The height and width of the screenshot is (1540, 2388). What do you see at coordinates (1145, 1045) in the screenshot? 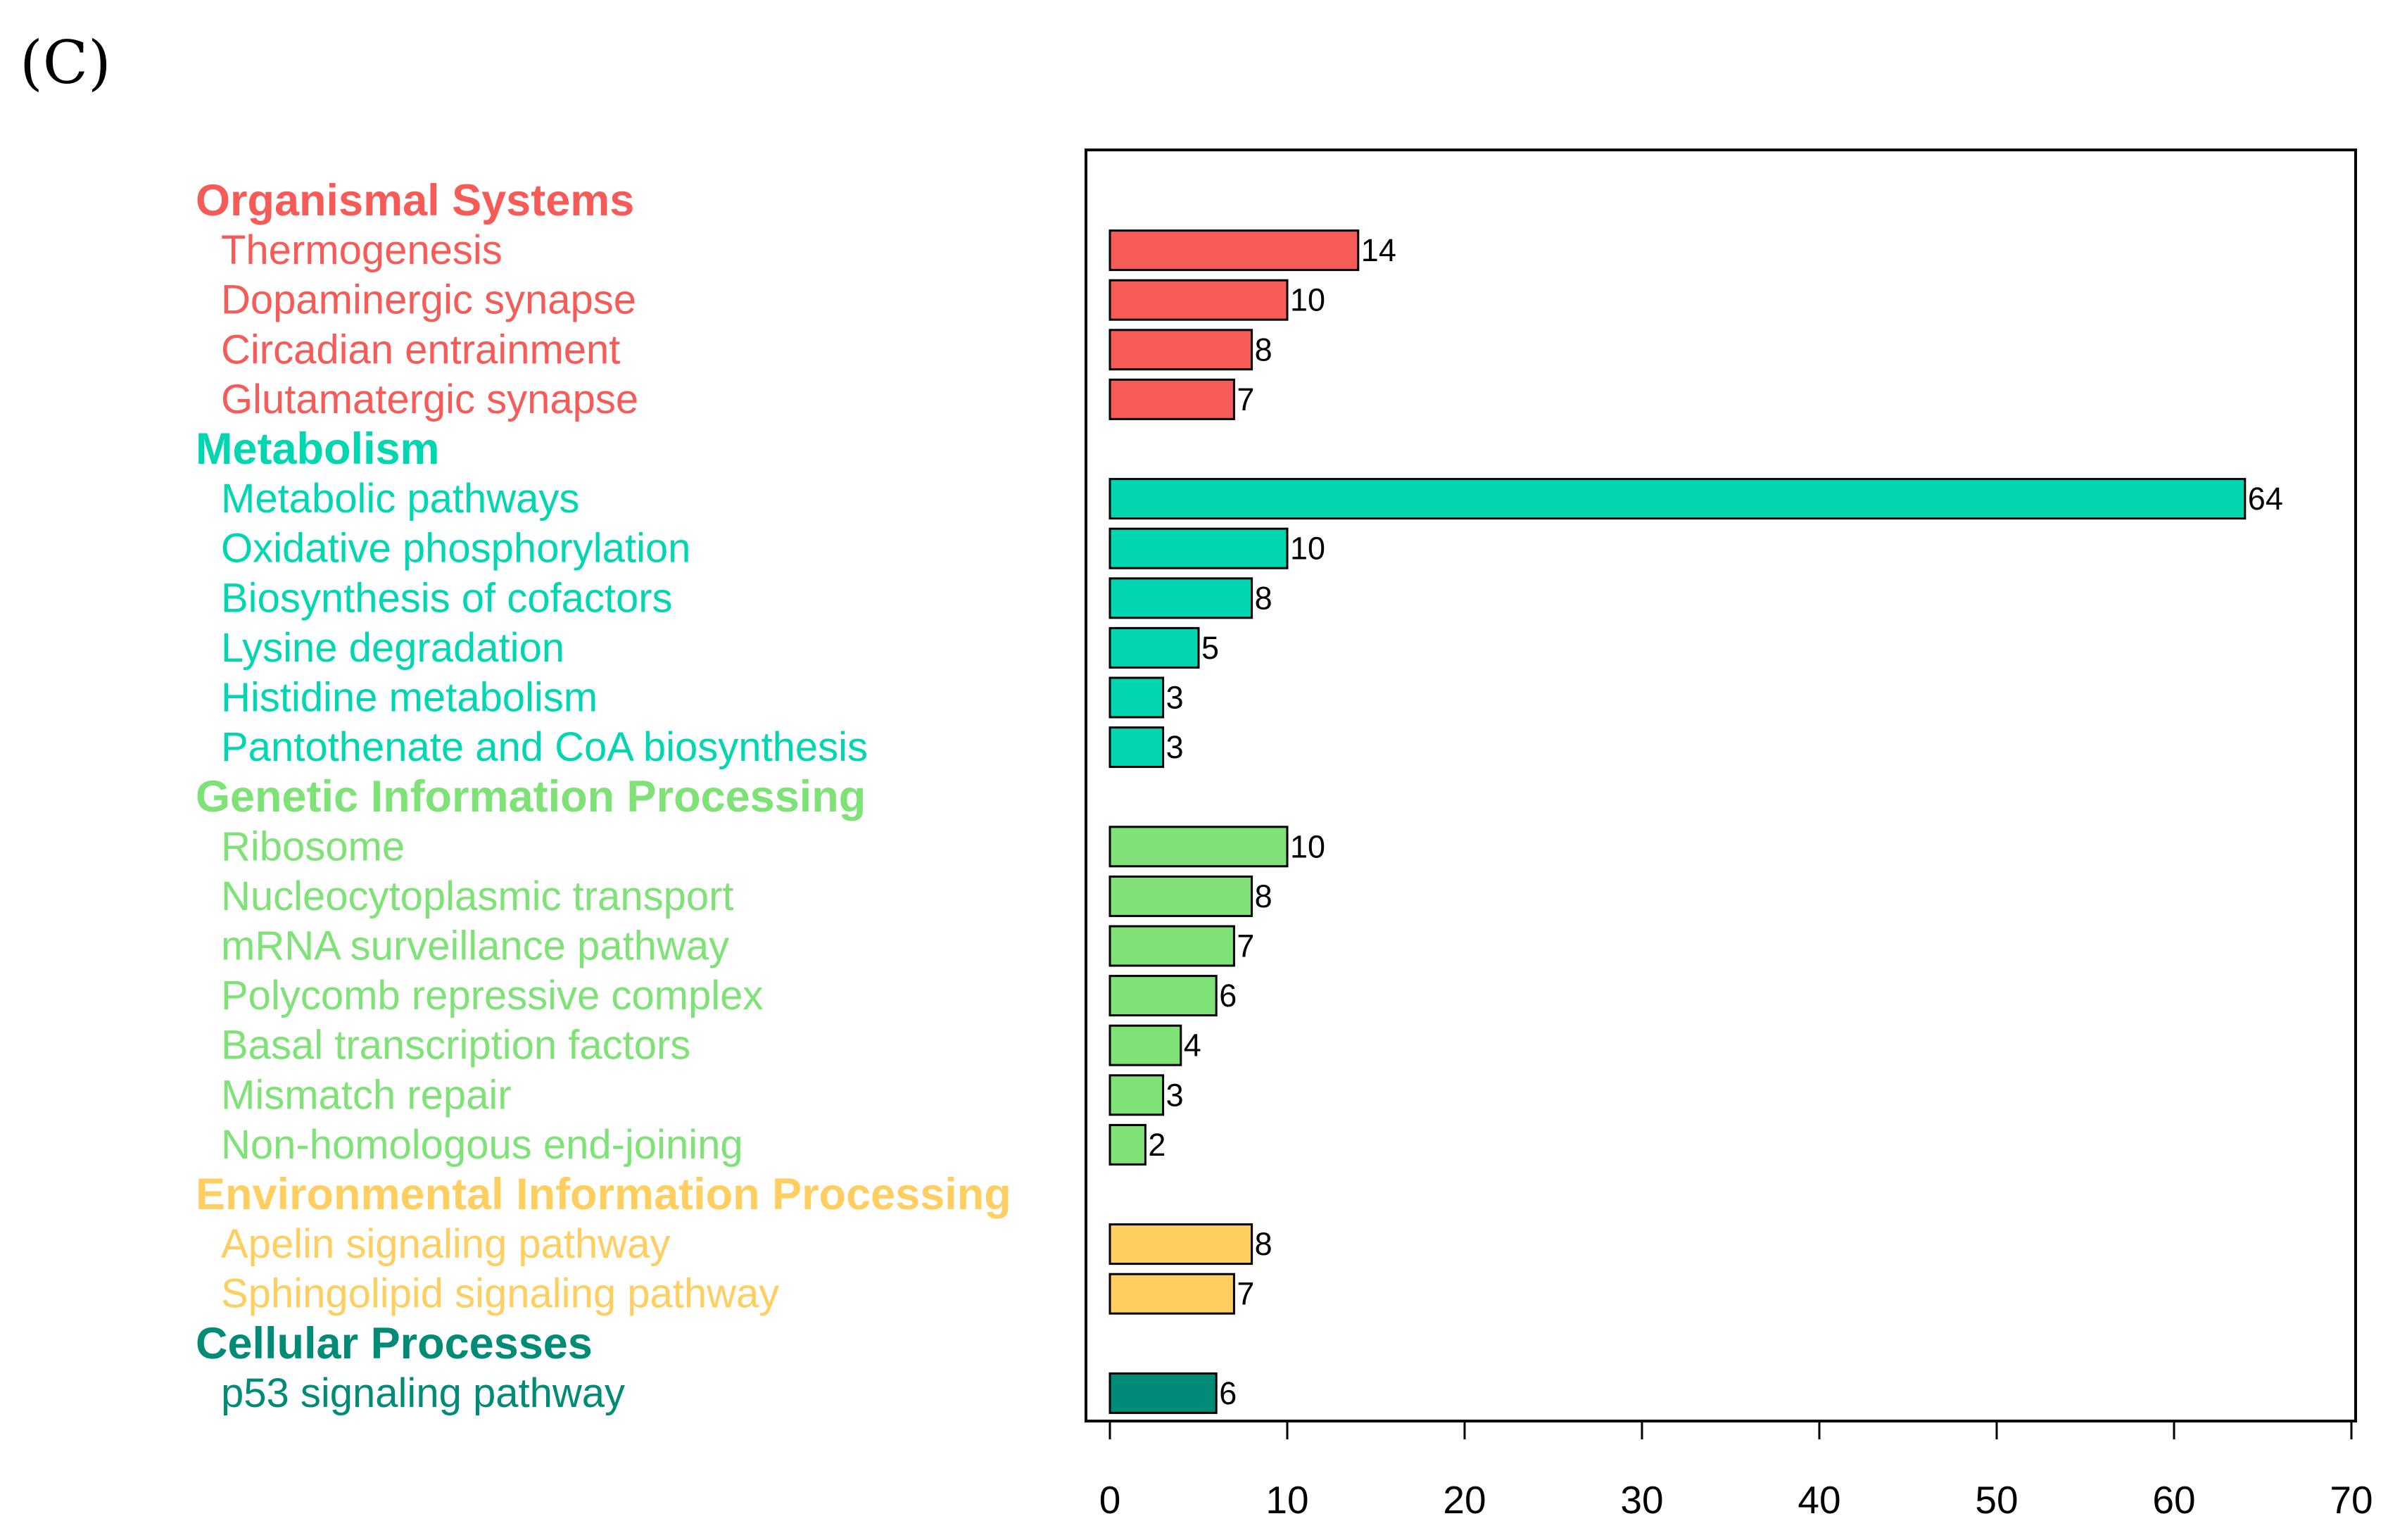
I see `bar-basal-transcription-factors` at bounding box center [1145, 1045].